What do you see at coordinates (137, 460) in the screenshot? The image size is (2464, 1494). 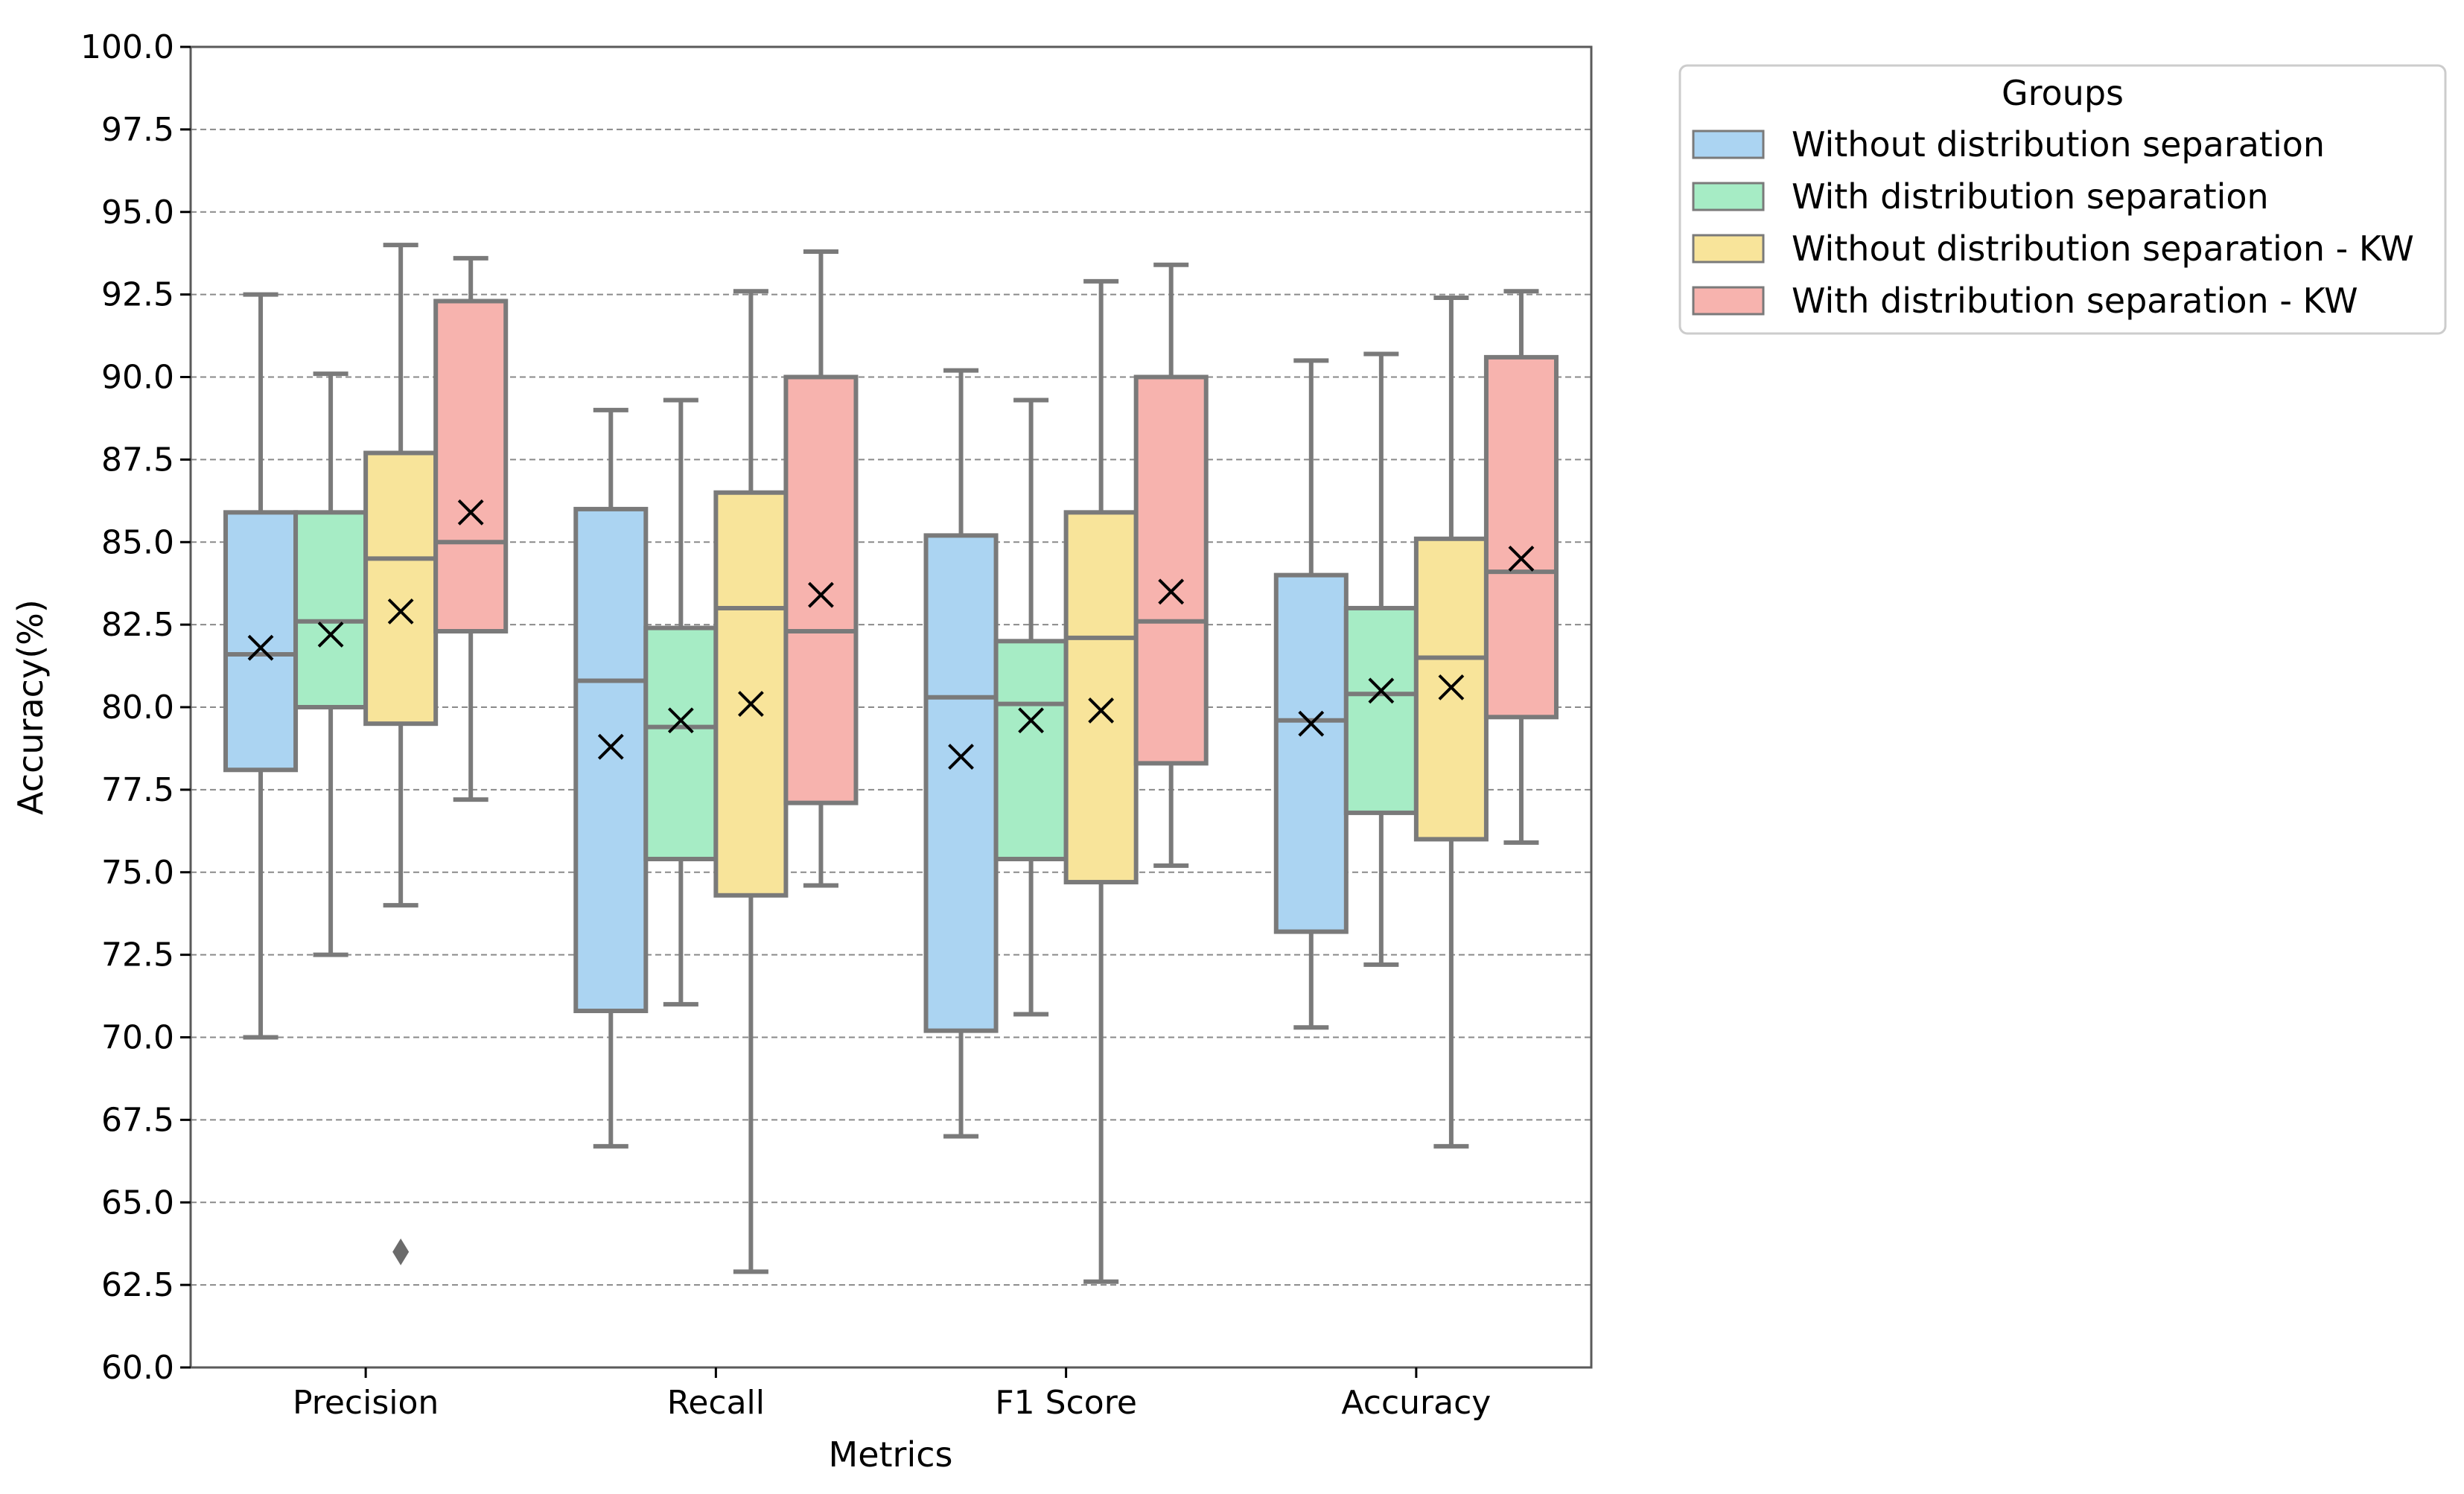 I see `y-tick-label: 87.5` at bounding box center [137, 460].